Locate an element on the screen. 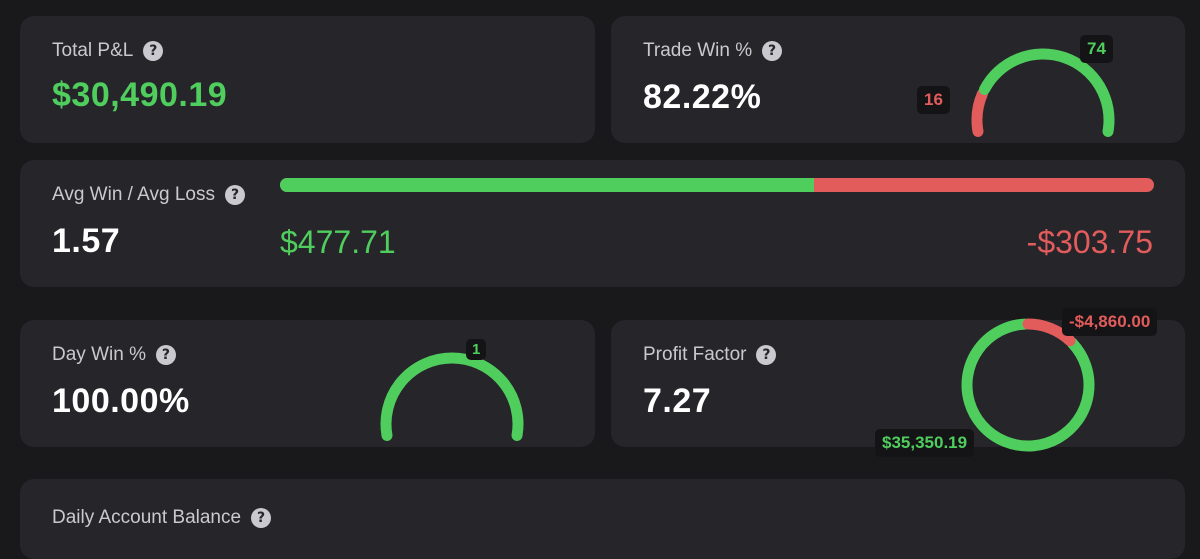 This screenshot has height=559, width=1200. profit-factor-card: Profit Factor ? 7.27 is located at coordinates (898, 383).